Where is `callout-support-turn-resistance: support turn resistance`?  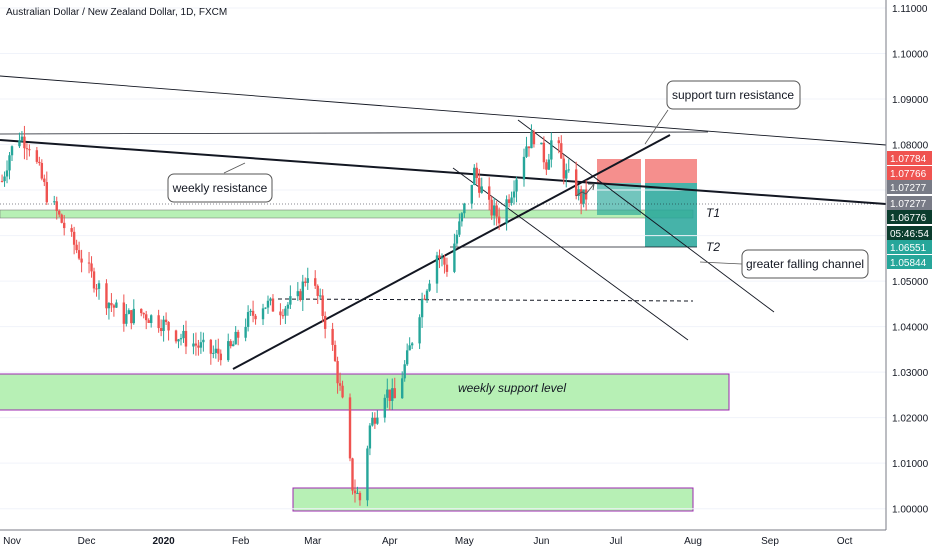 callout-support-turn-resistance: support turn resistance is located at coordinates (722, 112).